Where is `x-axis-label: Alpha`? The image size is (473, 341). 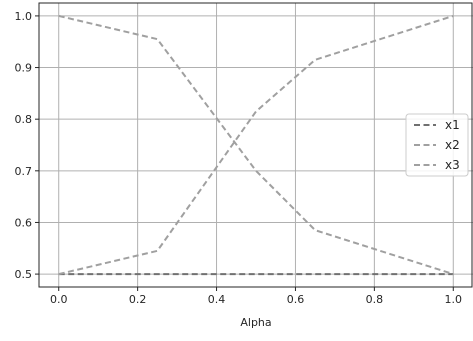
x-axis-label: Alpha is located at coordinates (255, 322).